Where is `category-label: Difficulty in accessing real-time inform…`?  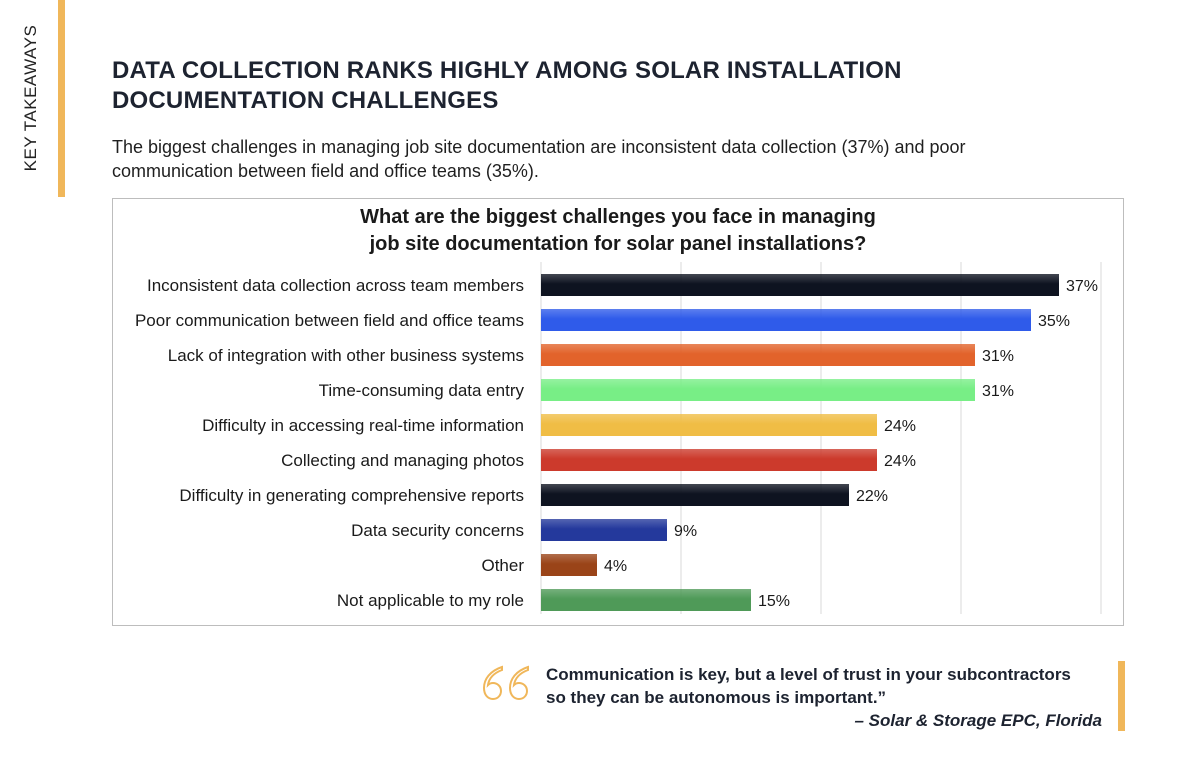
category-label: Difficulty in accessing real-time inform… is located at coordinates (363, 425).